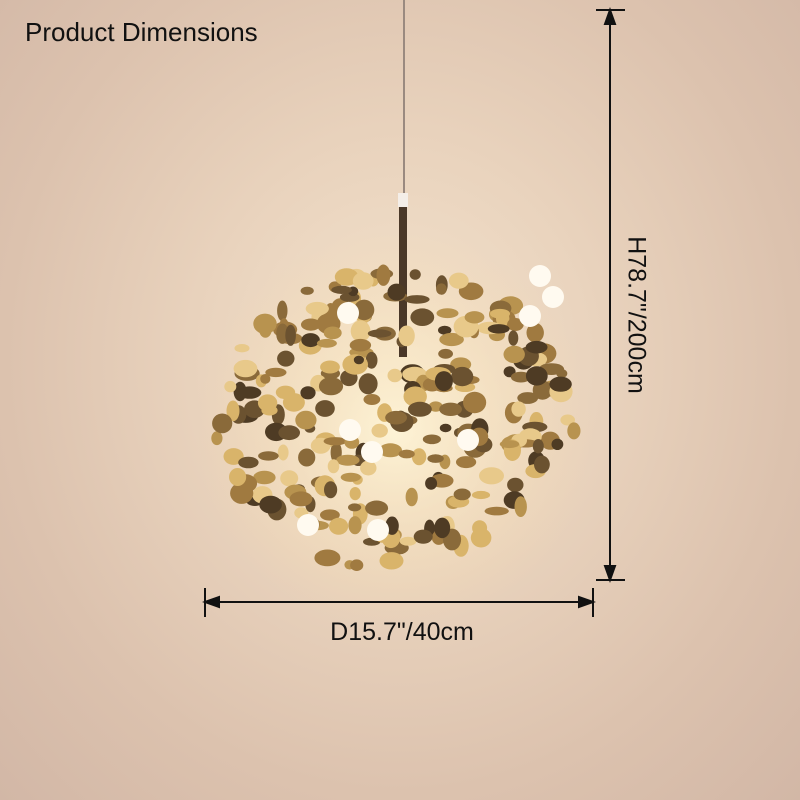 The height and width of the screenshot is (800, 800). I want to click on center-rod, so click(403, 282).